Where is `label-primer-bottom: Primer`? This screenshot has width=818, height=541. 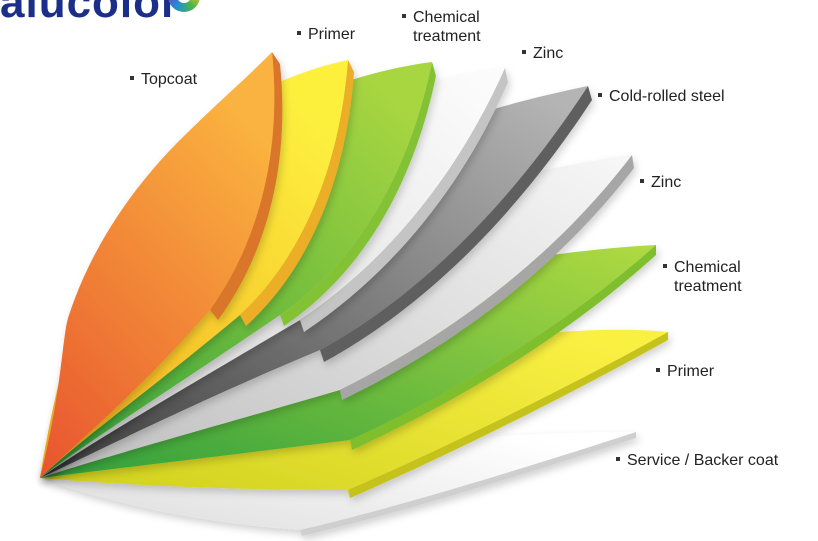 label-primer-bottom: Primer is located at coordinates (685, 371).